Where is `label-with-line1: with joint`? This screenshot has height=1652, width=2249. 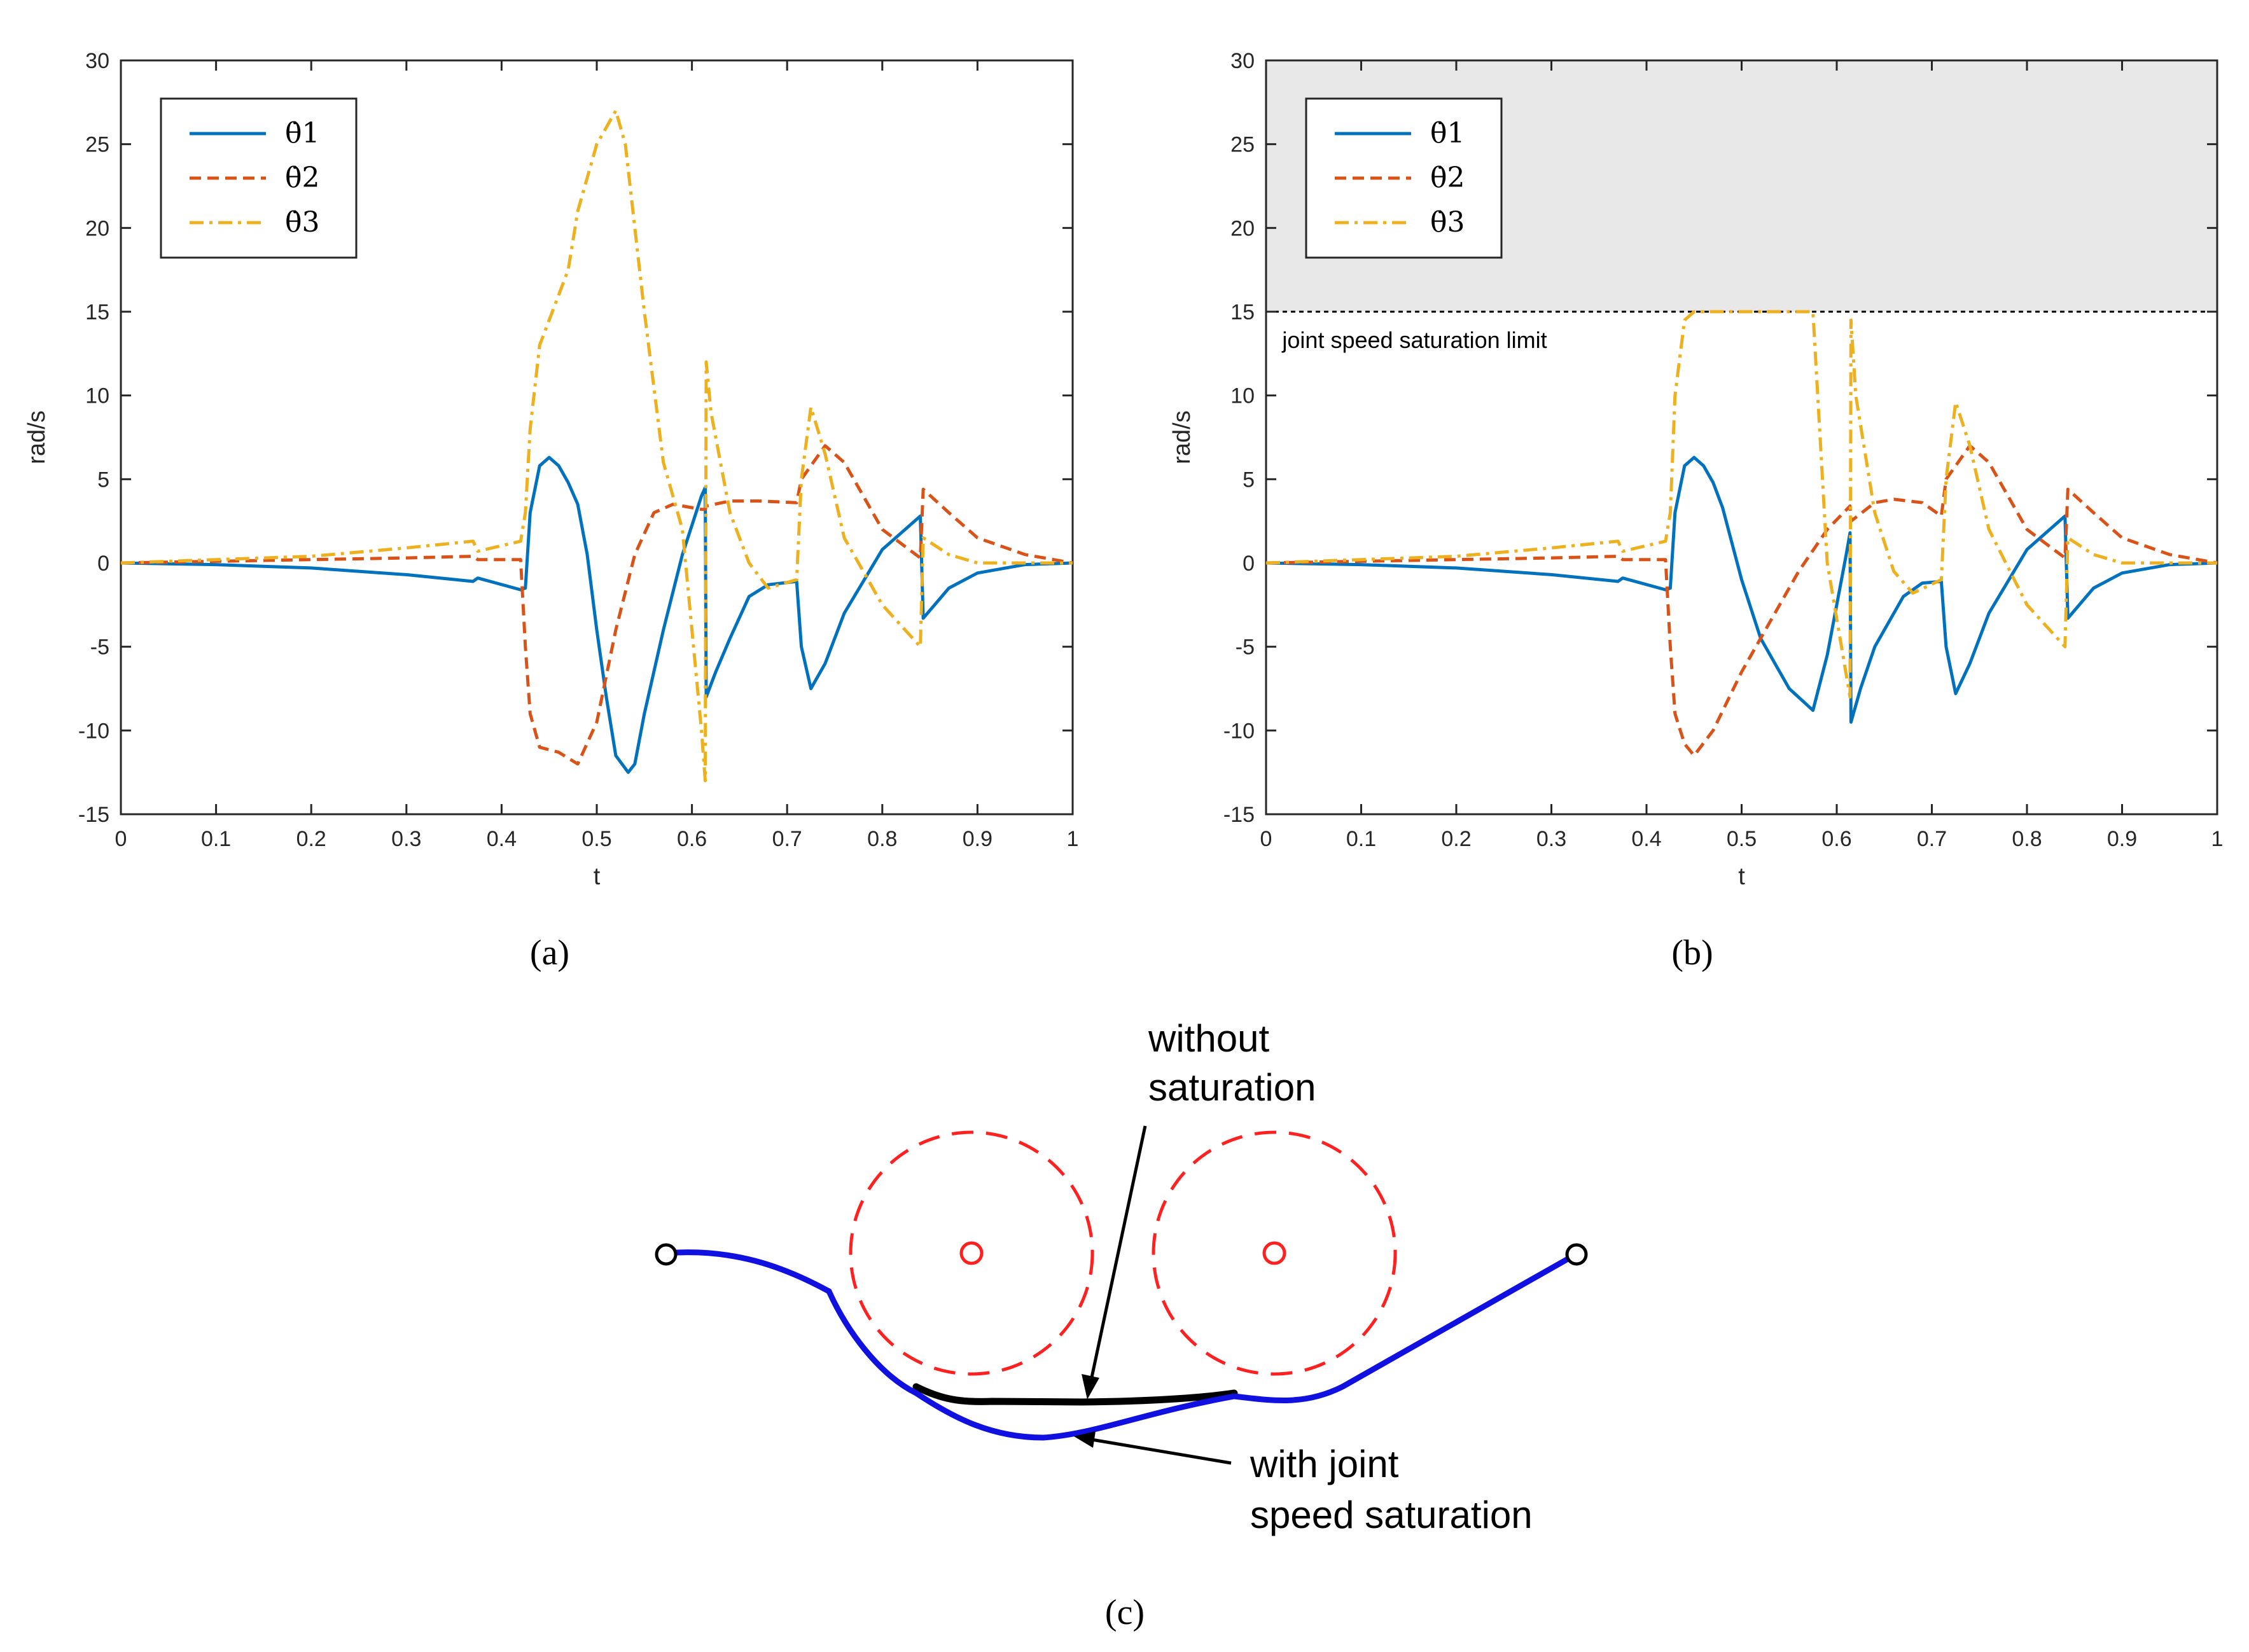
label-with-line1: with joint is located at coordinates (1324, 1464).